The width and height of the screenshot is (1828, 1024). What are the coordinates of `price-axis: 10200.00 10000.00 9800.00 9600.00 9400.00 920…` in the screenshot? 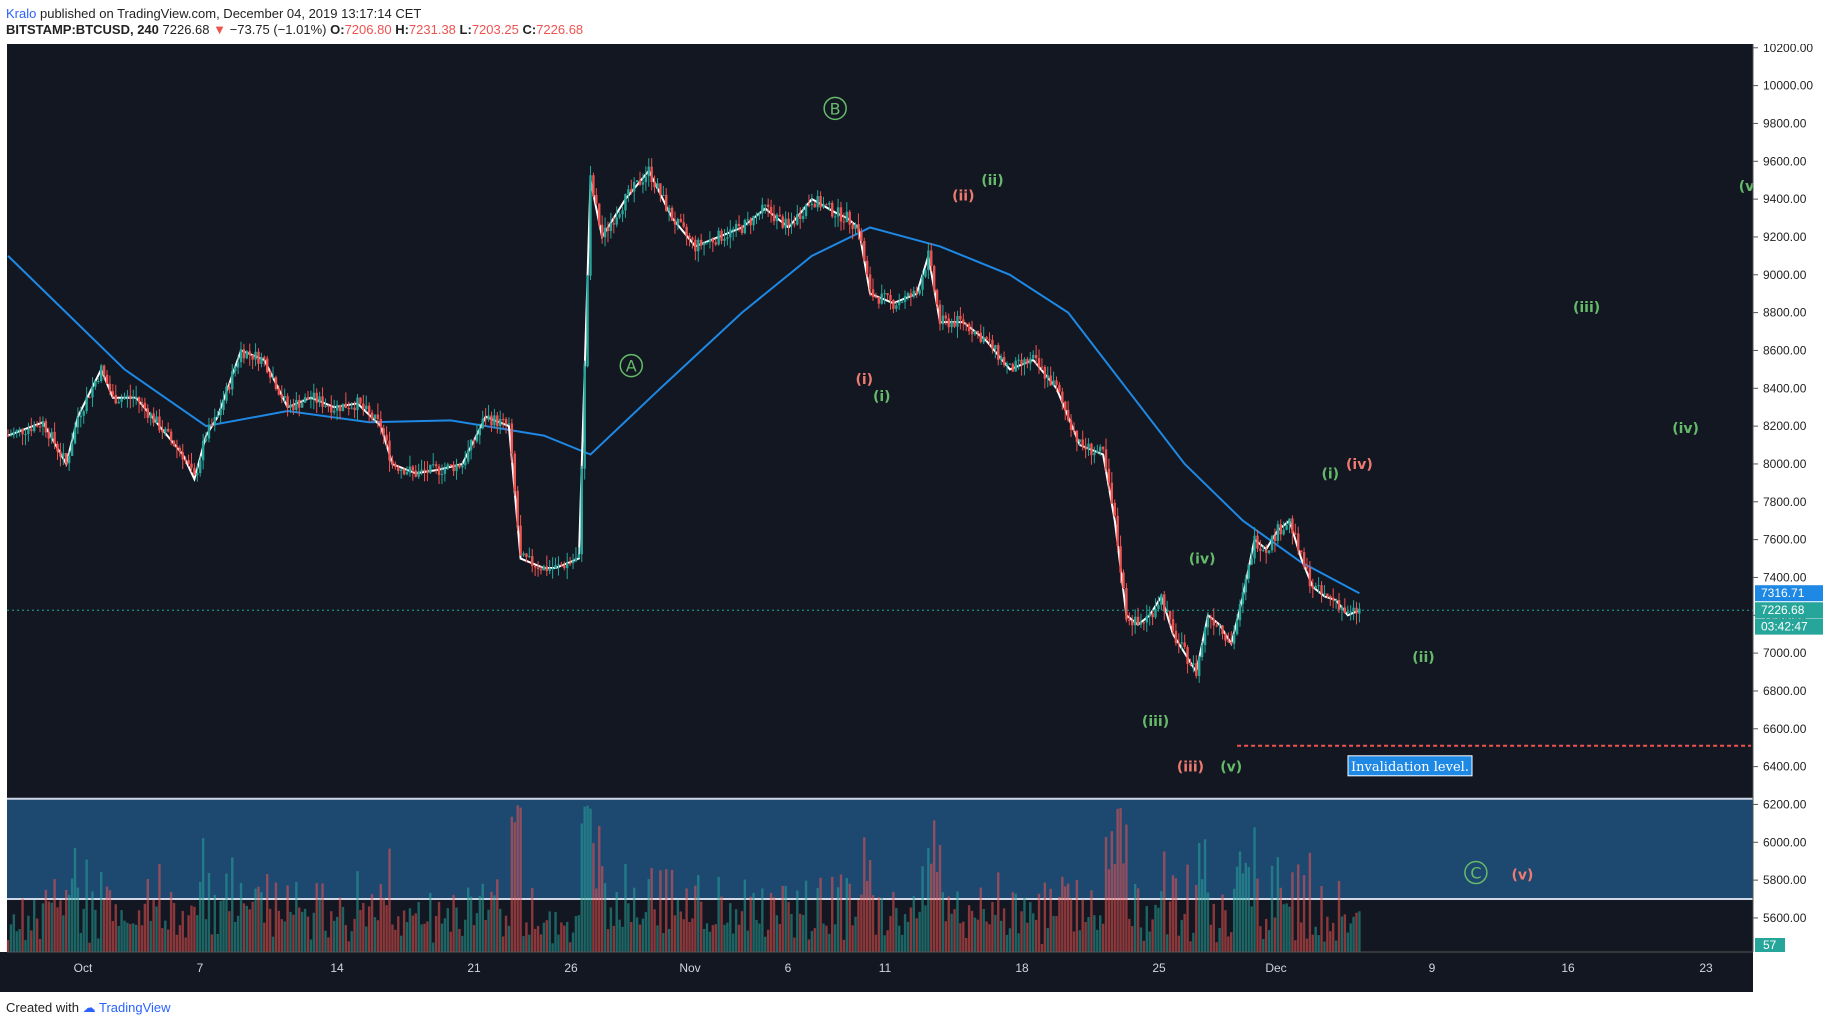 It's located at (1790, 519).